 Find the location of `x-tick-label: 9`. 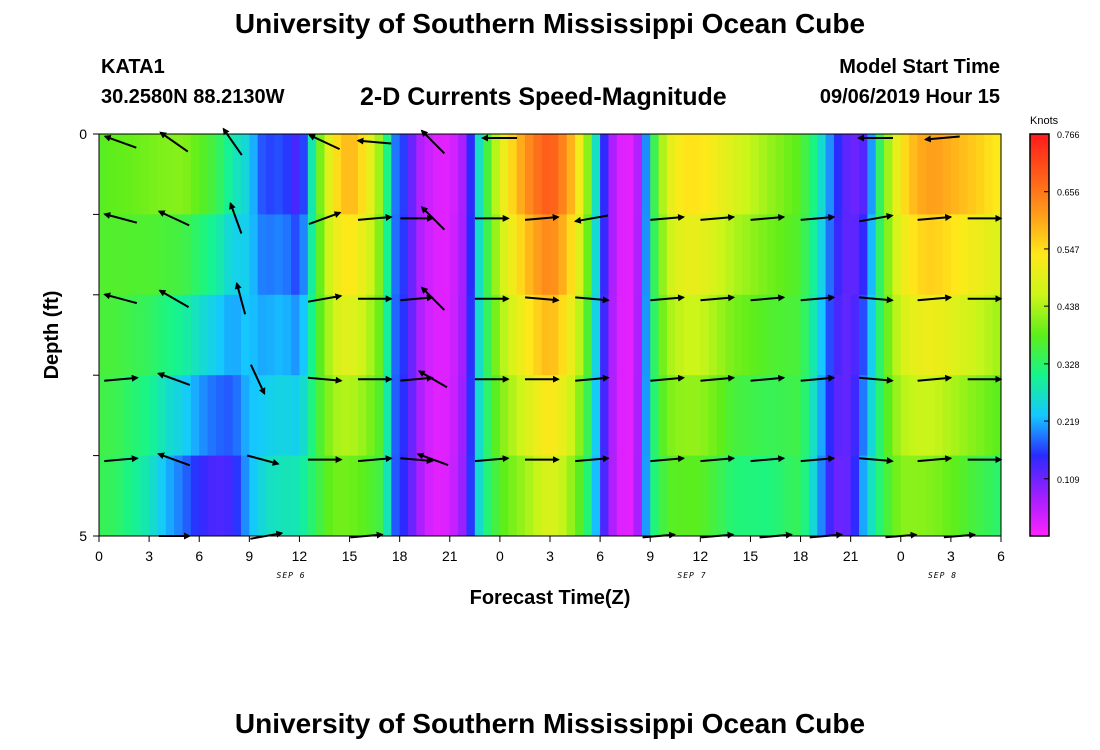

x-tick-label: 9 is located at coordinates (249, 556).